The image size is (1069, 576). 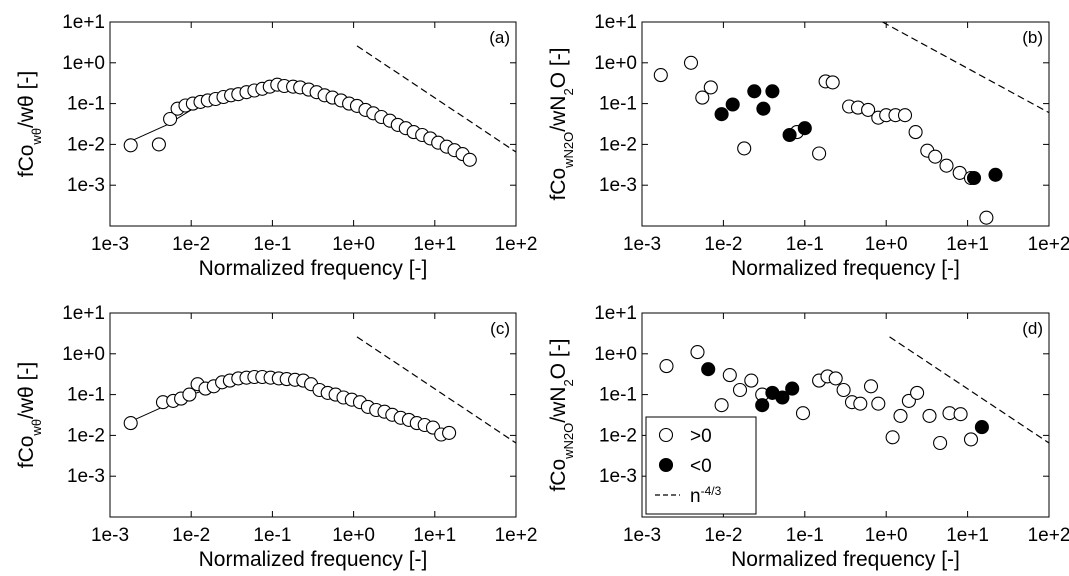 I want to click on legend-label: >0, so click(x=701, y=436).